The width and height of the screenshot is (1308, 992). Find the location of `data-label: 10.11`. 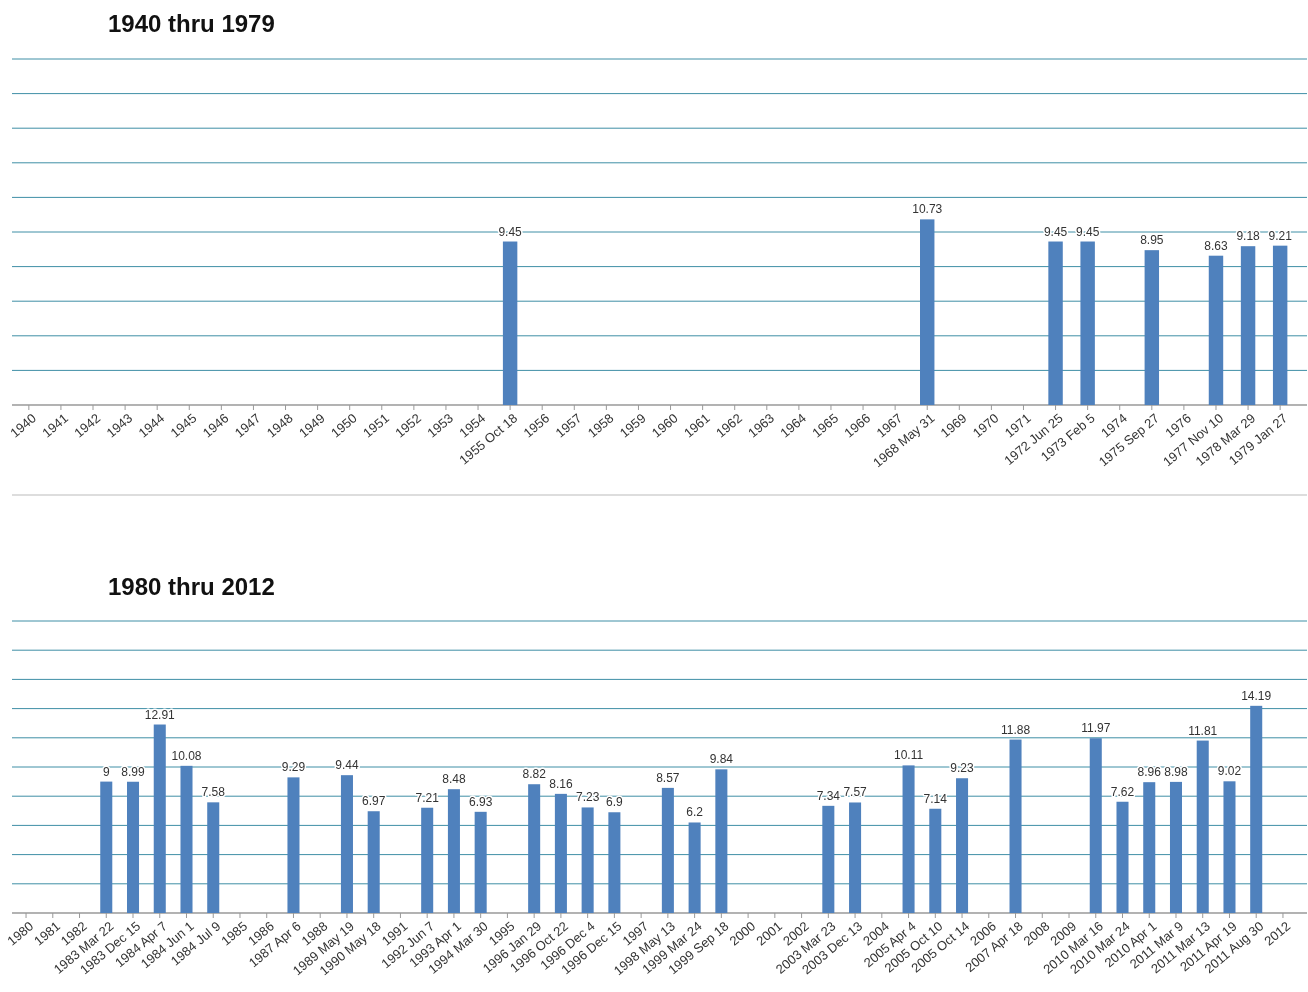

data-label: 10.11 is located at coordinates (908, 755).